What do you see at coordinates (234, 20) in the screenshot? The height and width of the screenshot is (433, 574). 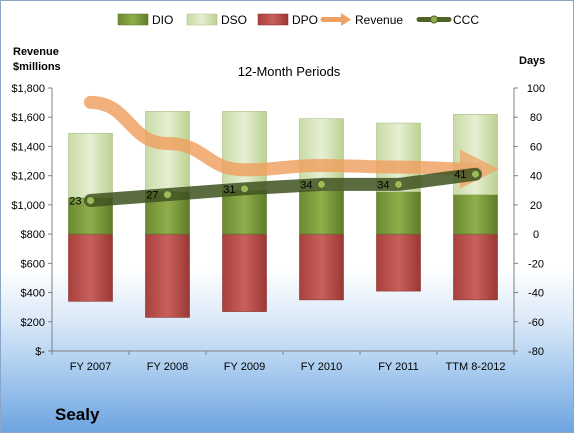 I see `legend-label-dso: DSO` at bounding box center [234, 20].